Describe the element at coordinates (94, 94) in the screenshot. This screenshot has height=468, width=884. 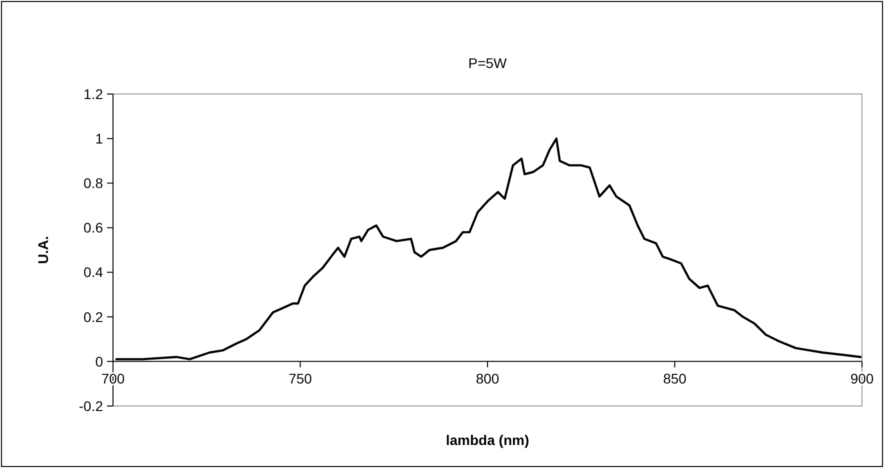
I see `y-tick-label: 1.2` at that location.